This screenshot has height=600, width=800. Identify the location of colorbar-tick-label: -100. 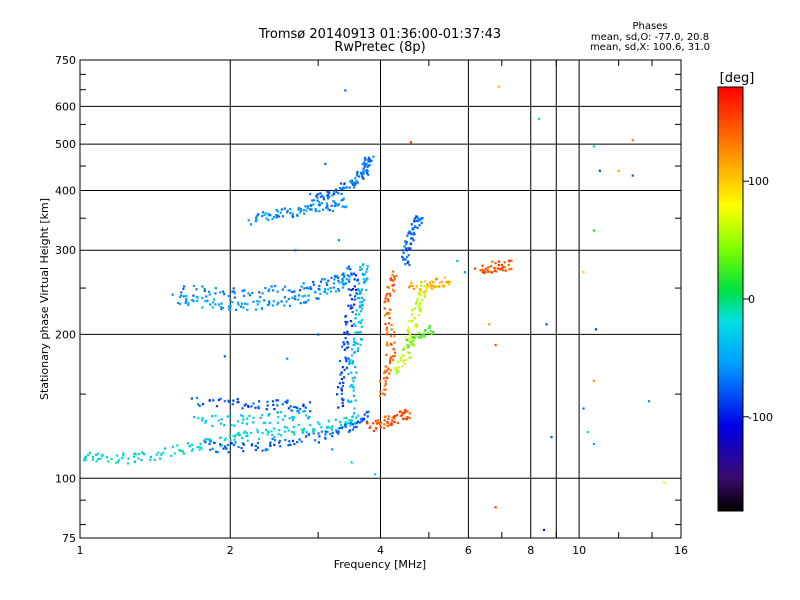
(760, 417).